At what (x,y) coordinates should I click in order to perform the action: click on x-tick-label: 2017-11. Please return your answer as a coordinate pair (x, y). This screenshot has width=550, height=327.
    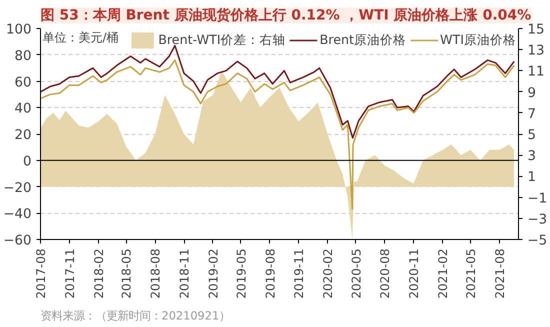
    Looking at the image, I should click on (69, 273).